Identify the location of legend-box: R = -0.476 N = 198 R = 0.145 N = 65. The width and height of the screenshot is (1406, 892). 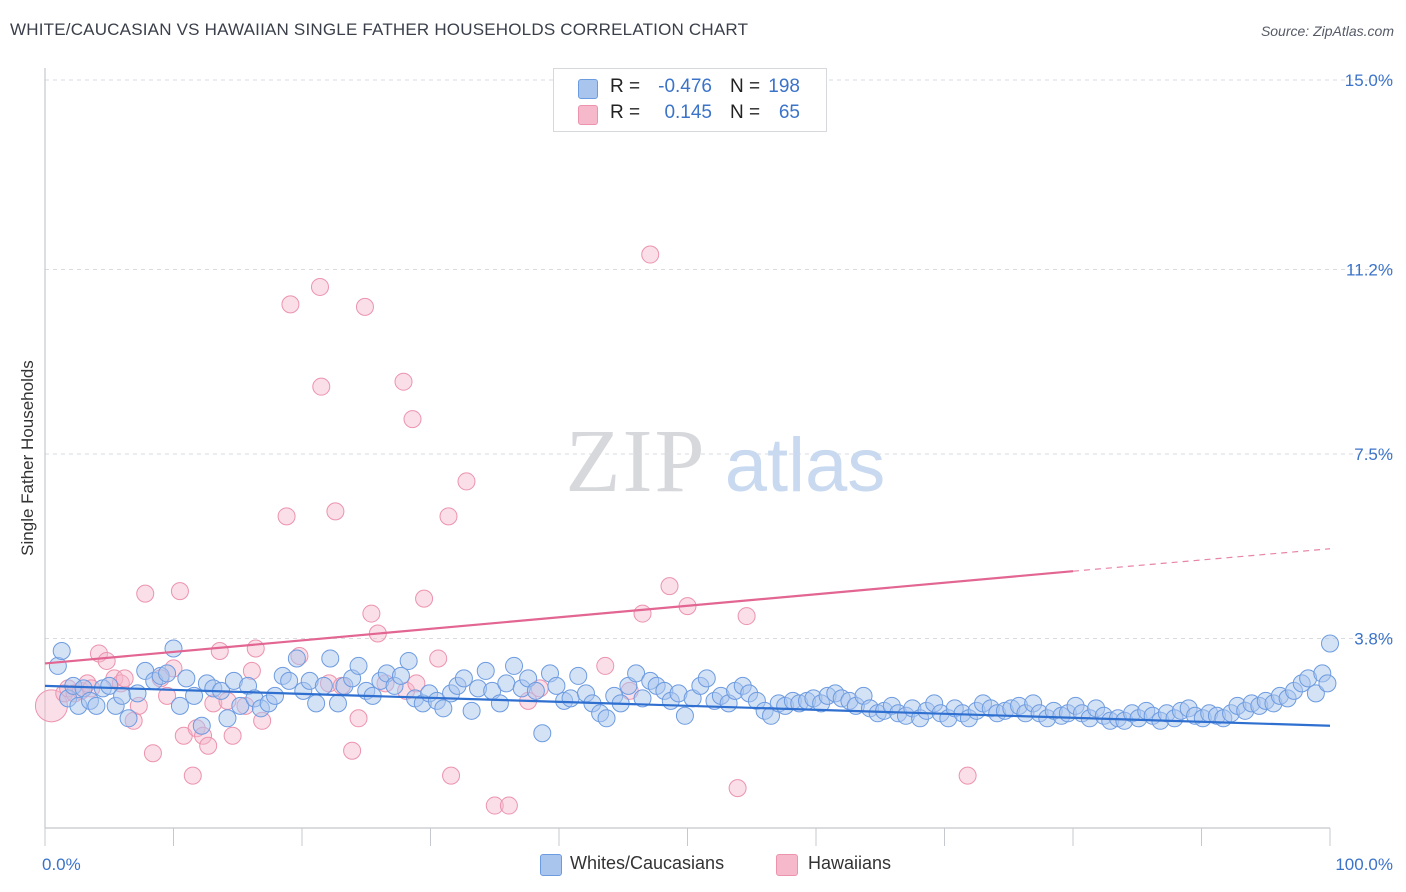
(690, 100).